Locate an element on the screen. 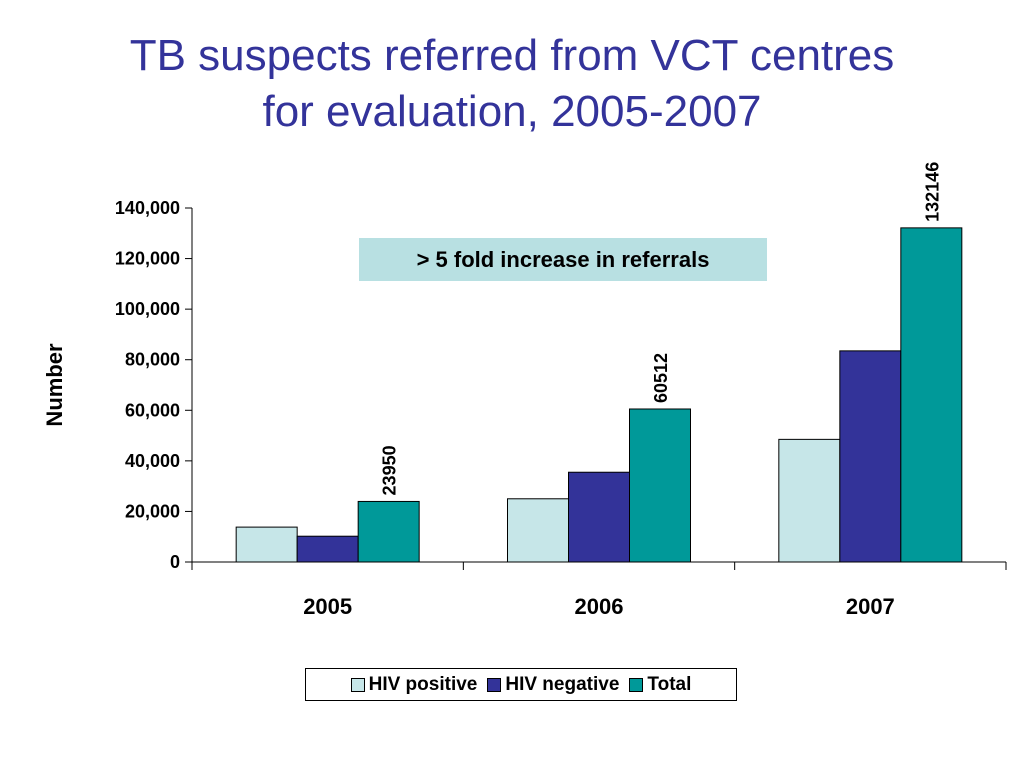  legend-swatch-hiv-negative is located at coordinates (494, 684).